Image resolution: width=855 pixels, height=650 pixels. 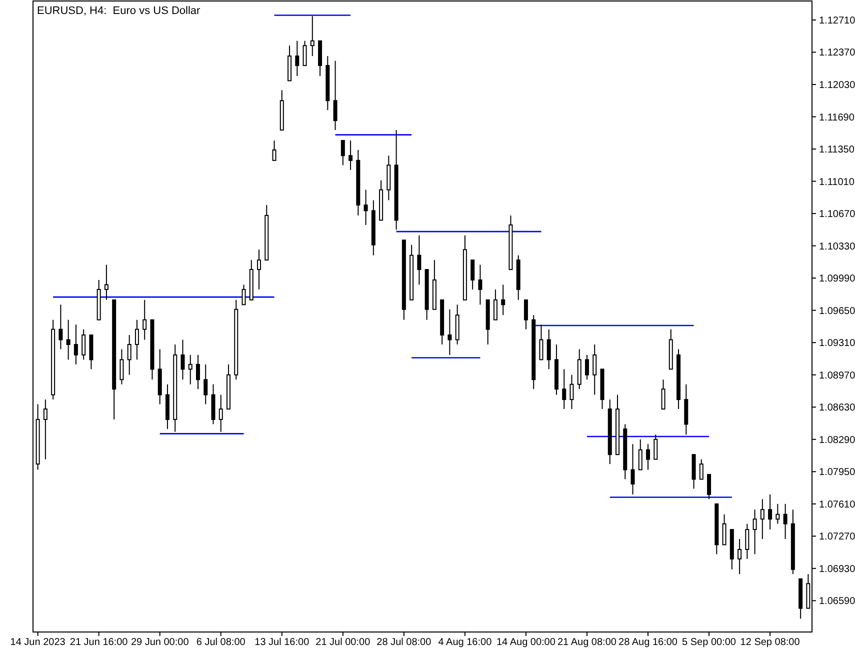 What do you see at coordinates (837, 440) in the screenshot?
I see `y-tick-label: 1.08290` at bounding box center [837, 440].